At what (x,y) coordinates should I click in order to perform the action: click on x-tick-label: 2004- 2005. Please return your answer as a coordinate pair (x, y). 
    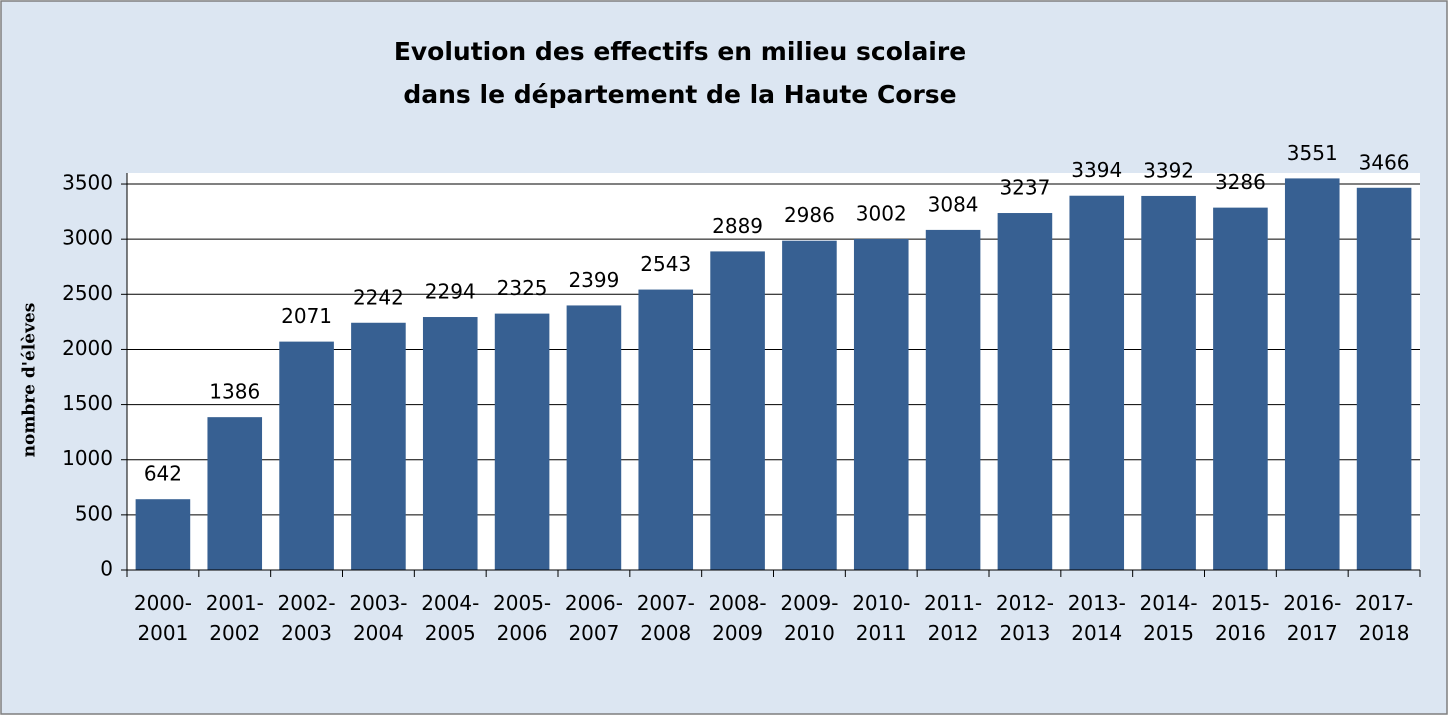
    Looking at the image, I should click on (450, 618).